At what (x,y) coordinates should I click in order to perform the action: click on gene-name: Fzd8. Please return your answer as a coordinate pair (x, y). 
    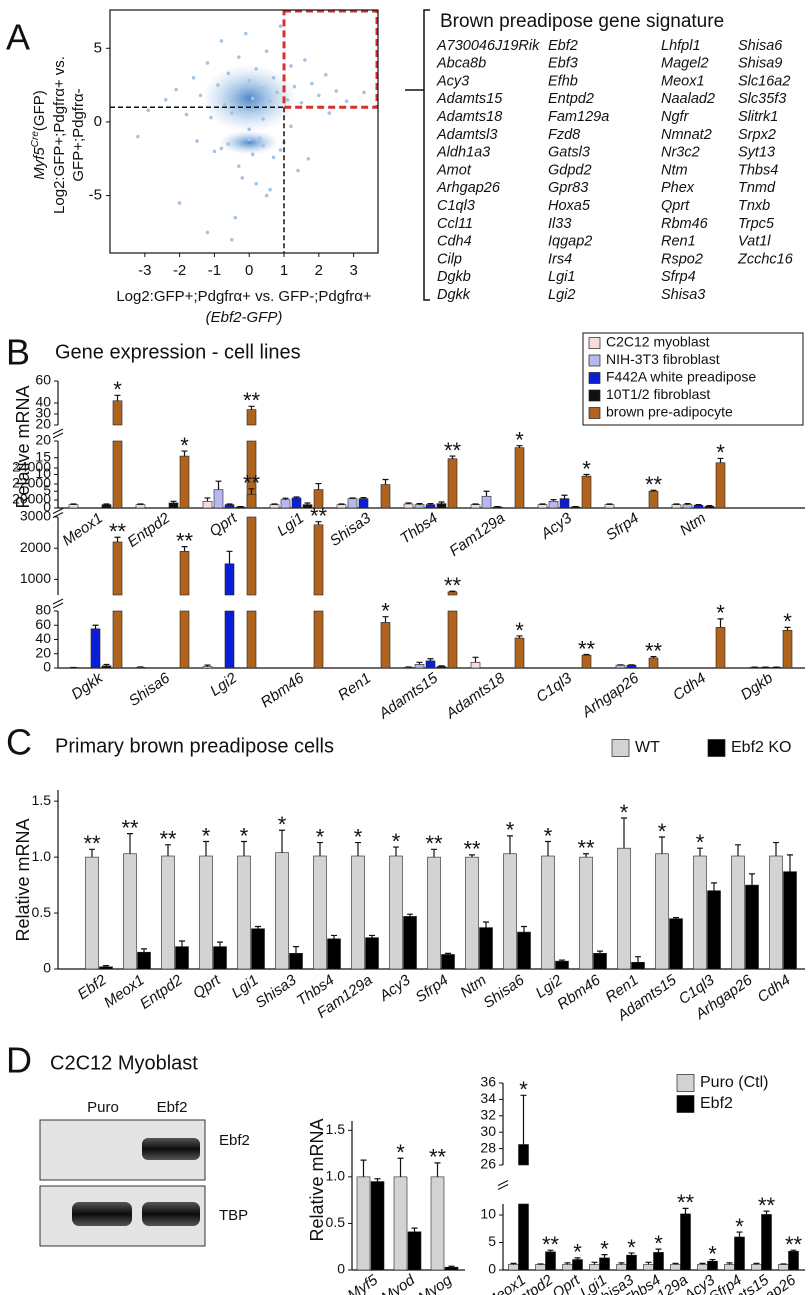
    Looking at the image, I should click on (564, 135).